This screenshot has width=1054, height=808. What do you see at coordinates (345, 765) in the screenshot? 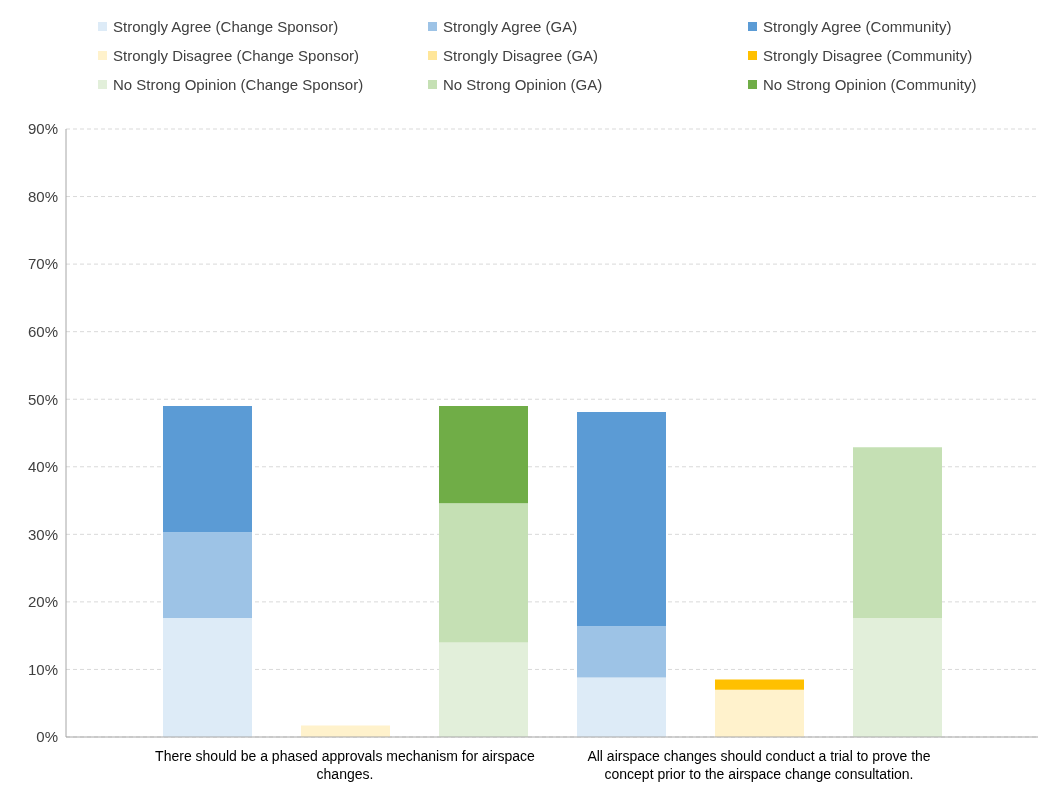
I see `x-tick-label: There should be a phased approvals mechanism for airspace changes.` at bounding box center [345, 765].